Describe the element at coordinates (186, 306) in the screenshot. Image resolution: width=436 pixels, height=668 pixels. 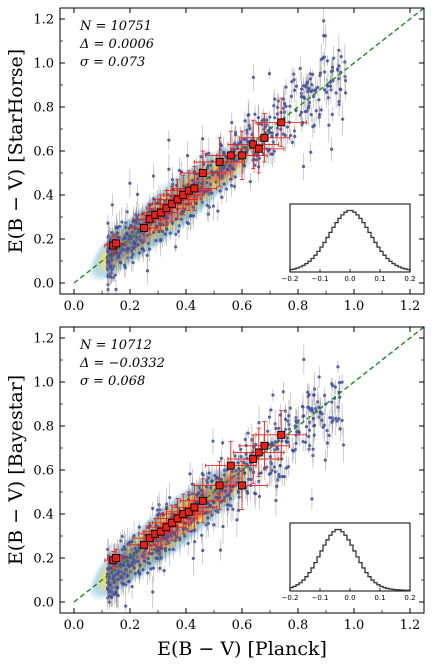
I see `x-tick-label: 0.4` at that location.